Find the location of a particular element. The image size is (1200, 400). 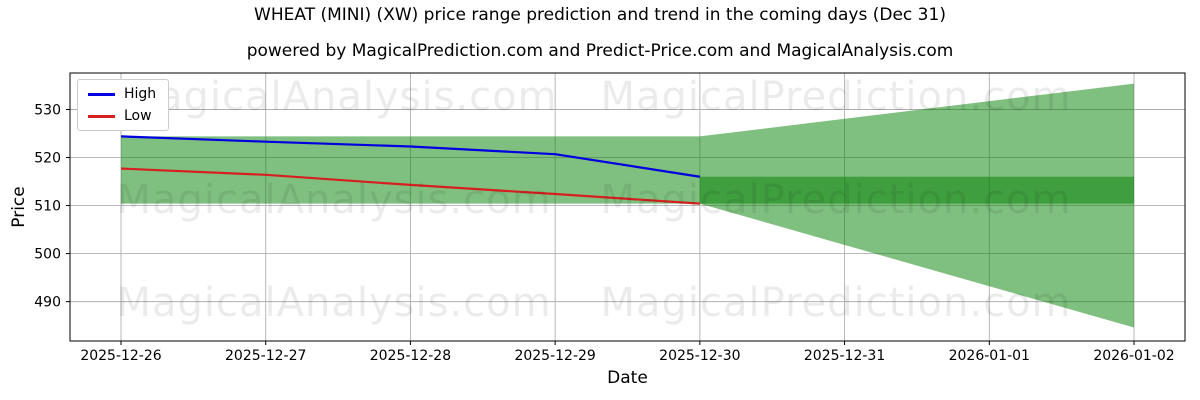

legend-label-low: Low is located at coordinates (138, 116).